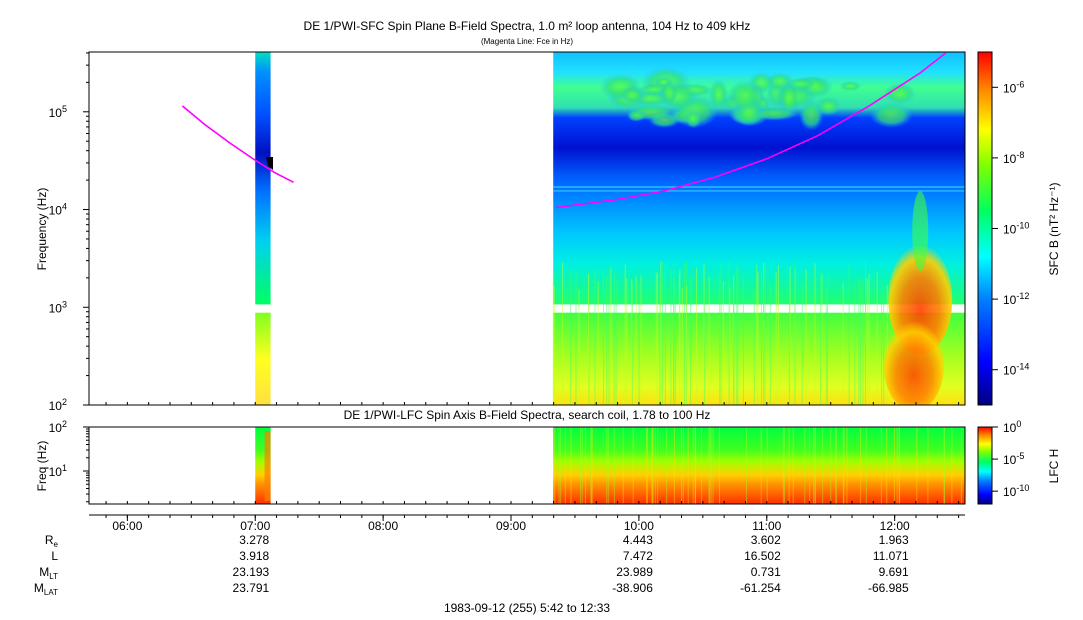  What do you see at coordinates (54, 556) in the screenshot?
I see `ephemeris-row-label: L` at bounding box center [54, 556].